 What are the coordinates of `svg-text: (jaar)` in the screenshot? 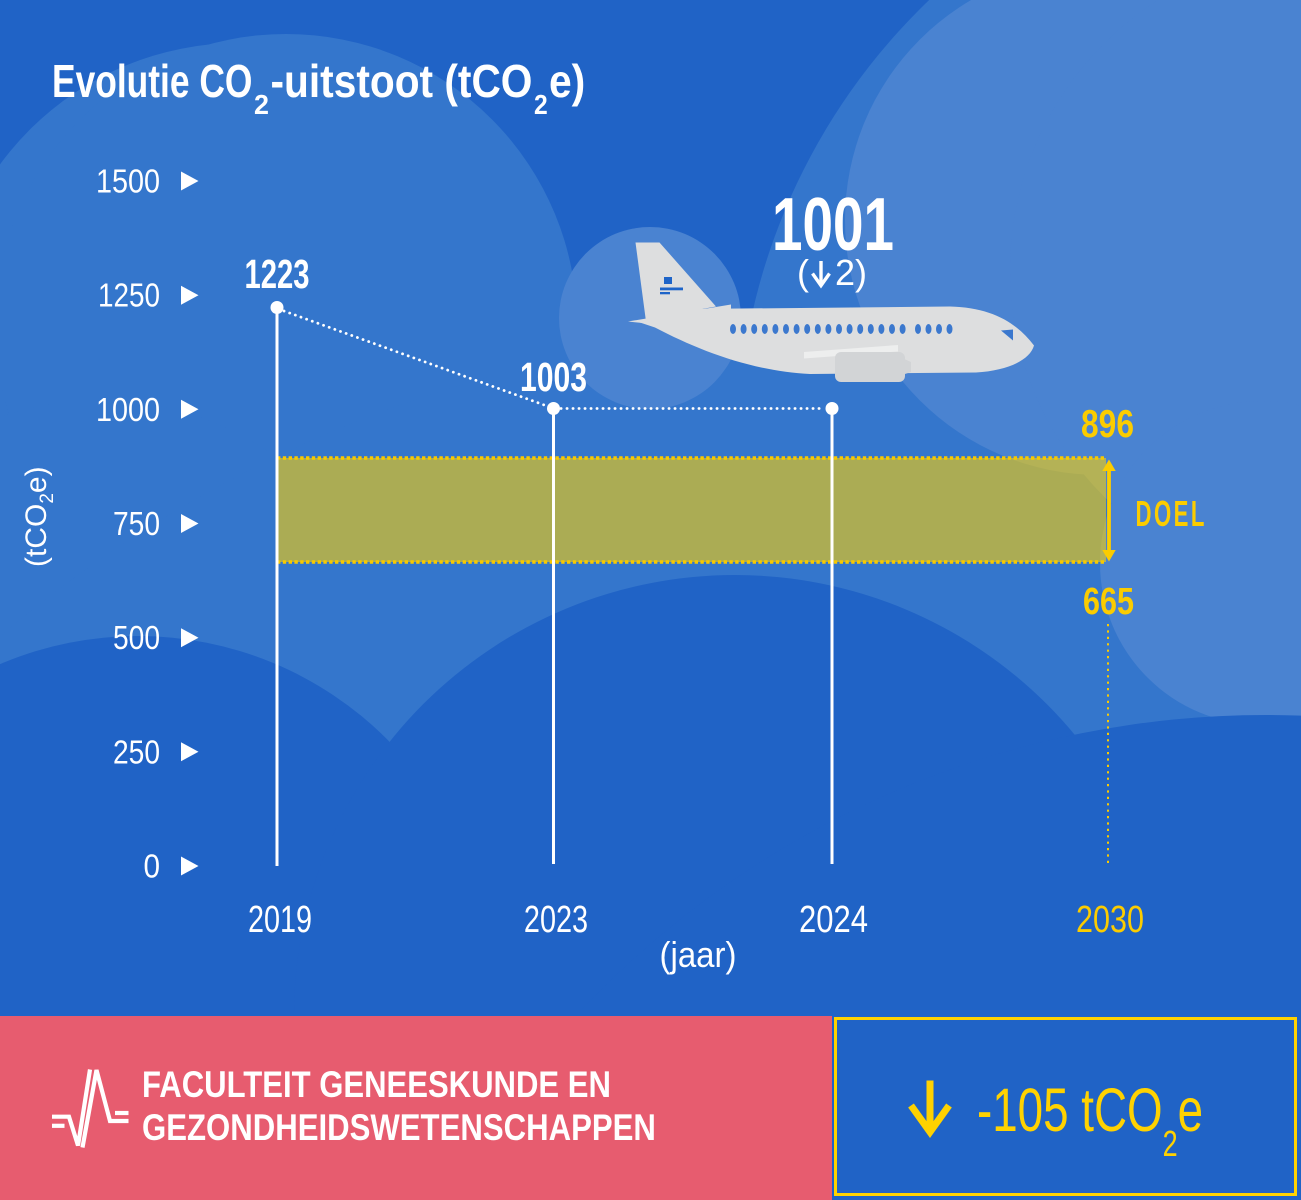 It's located at (698, 956).